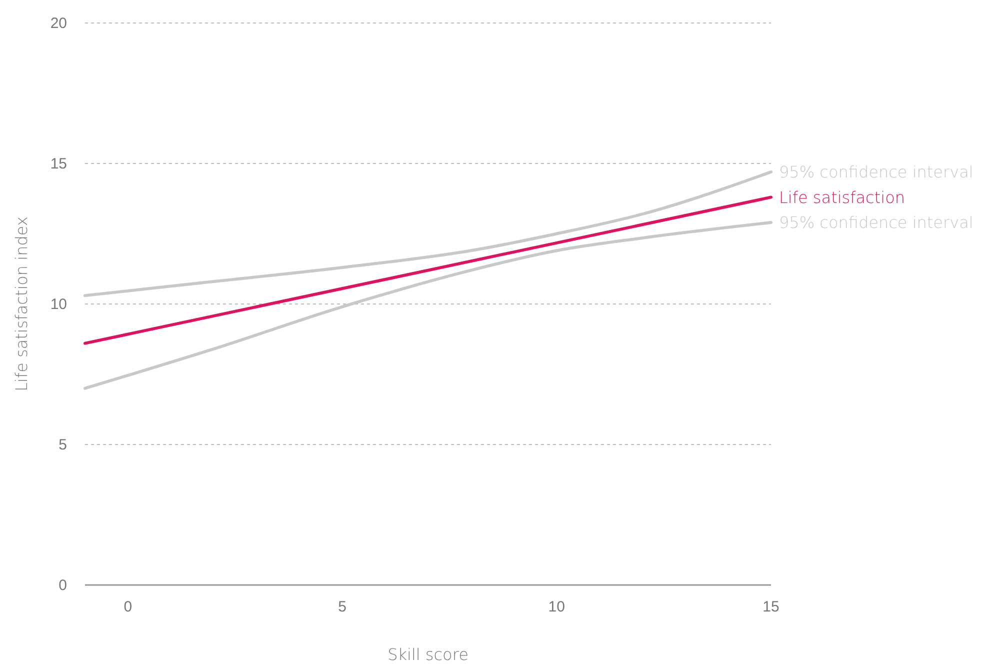  What do you see at coordinates (58, 23) in the screenshot?
I see `y-tick-label: 20` at bounding box center [58, 23].